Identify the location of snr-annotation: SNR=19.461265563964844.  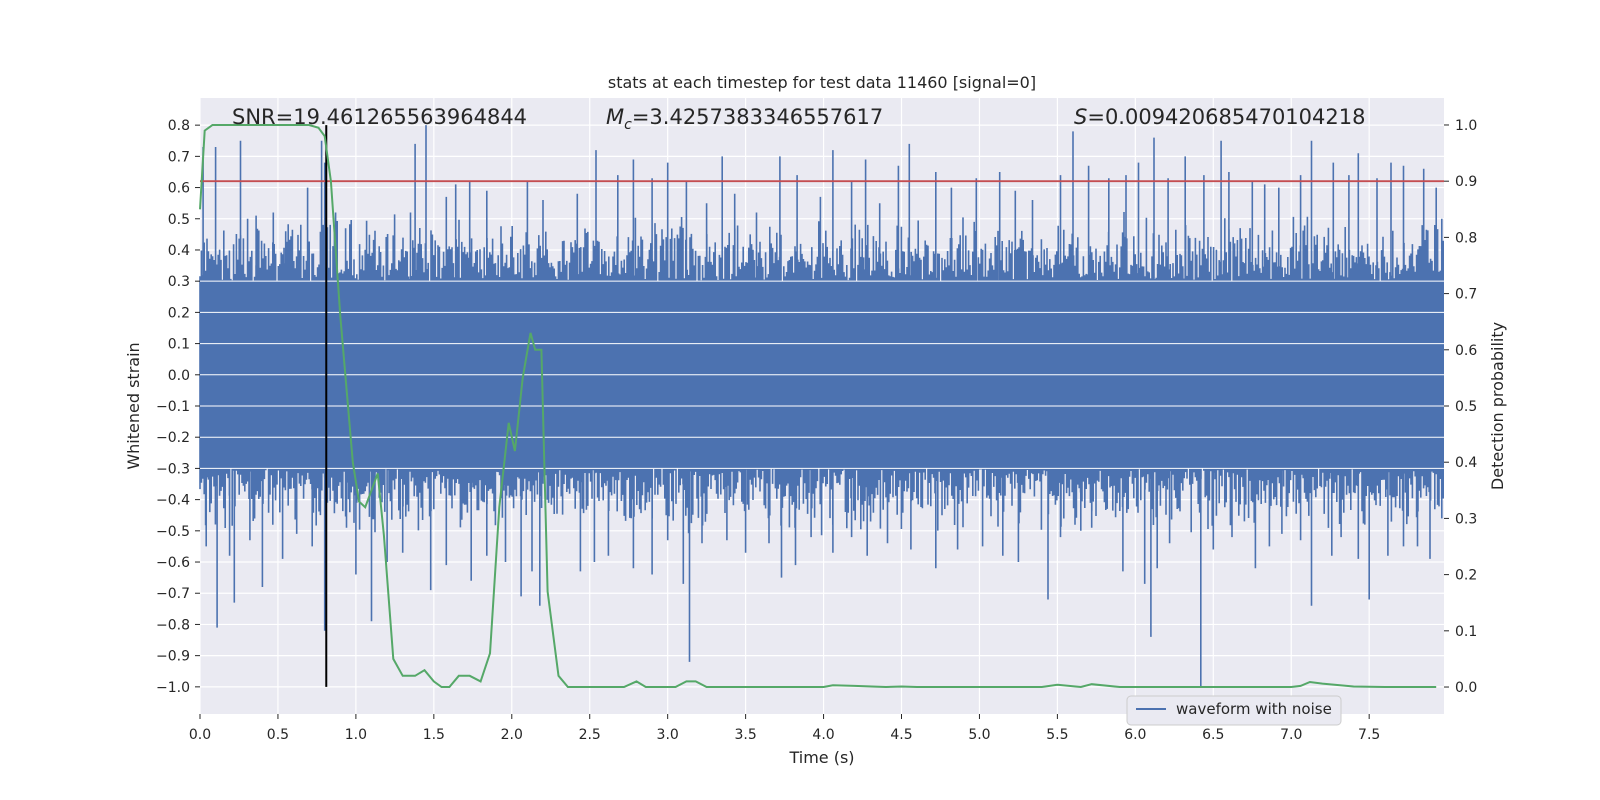
(379, 117).